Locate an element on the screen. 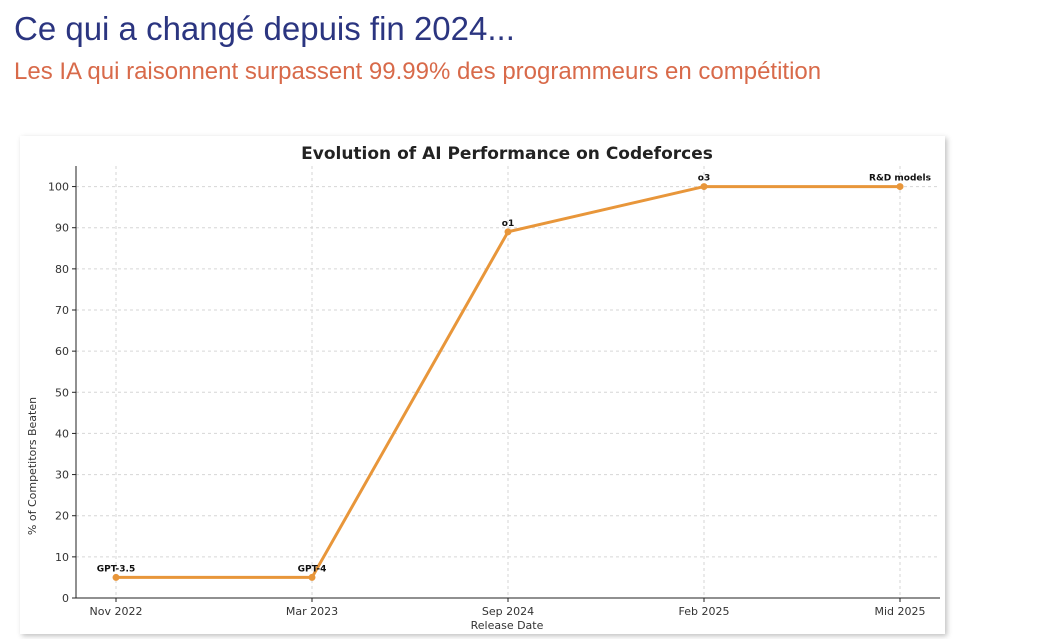  y-tick-label: 80 is located at coordinates (62, 269).